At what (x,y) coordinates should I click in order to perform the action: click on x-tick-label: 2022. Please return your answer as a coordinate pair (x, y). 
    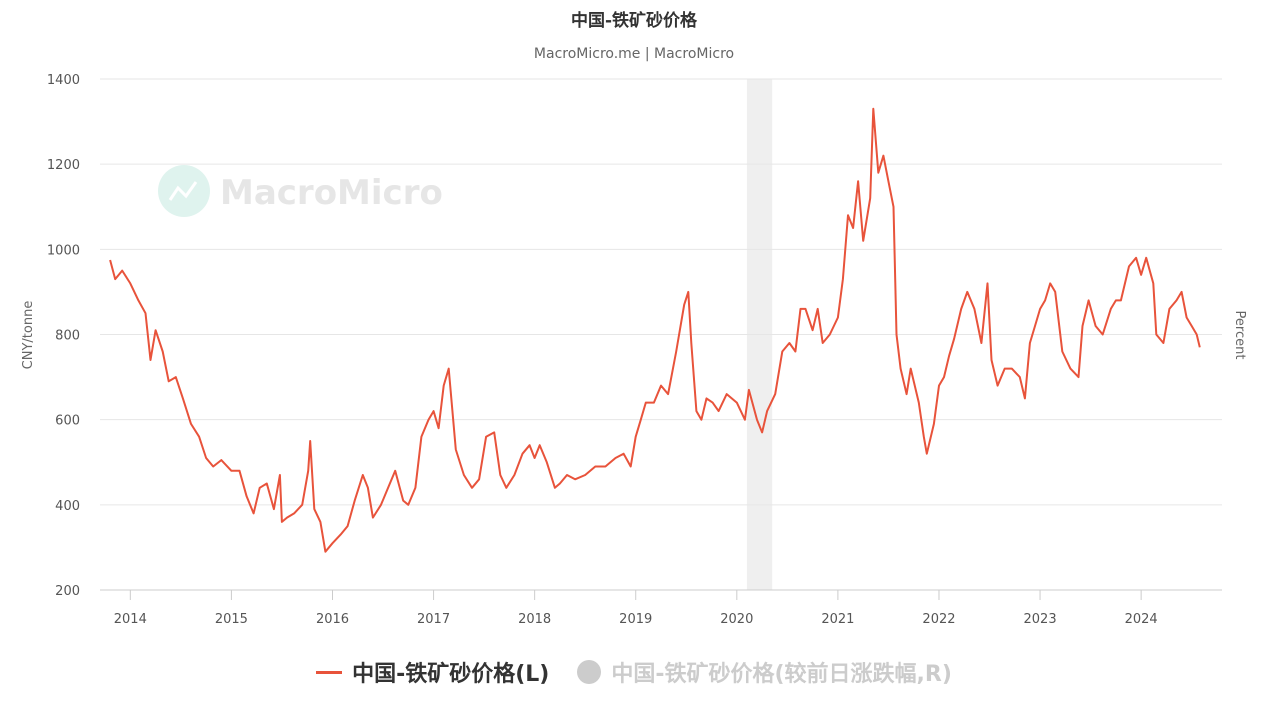
    Looking at the image, I should click on (938, 619).